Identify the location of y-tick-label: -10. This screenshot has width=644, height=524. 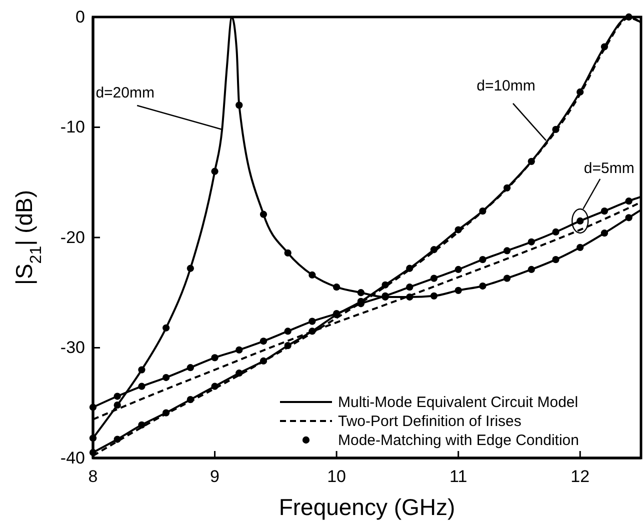
(72, 127).